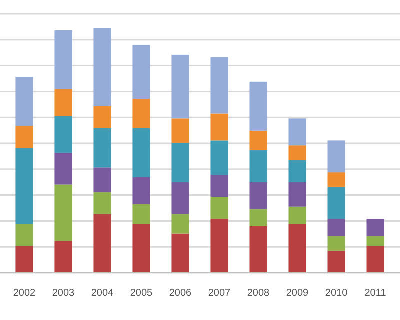 The image size is (400, 320). What do you see at coordinates (180, 293) in the screenshot?
I see `x-tick-label: 2006` at bounding box center [180, 293].